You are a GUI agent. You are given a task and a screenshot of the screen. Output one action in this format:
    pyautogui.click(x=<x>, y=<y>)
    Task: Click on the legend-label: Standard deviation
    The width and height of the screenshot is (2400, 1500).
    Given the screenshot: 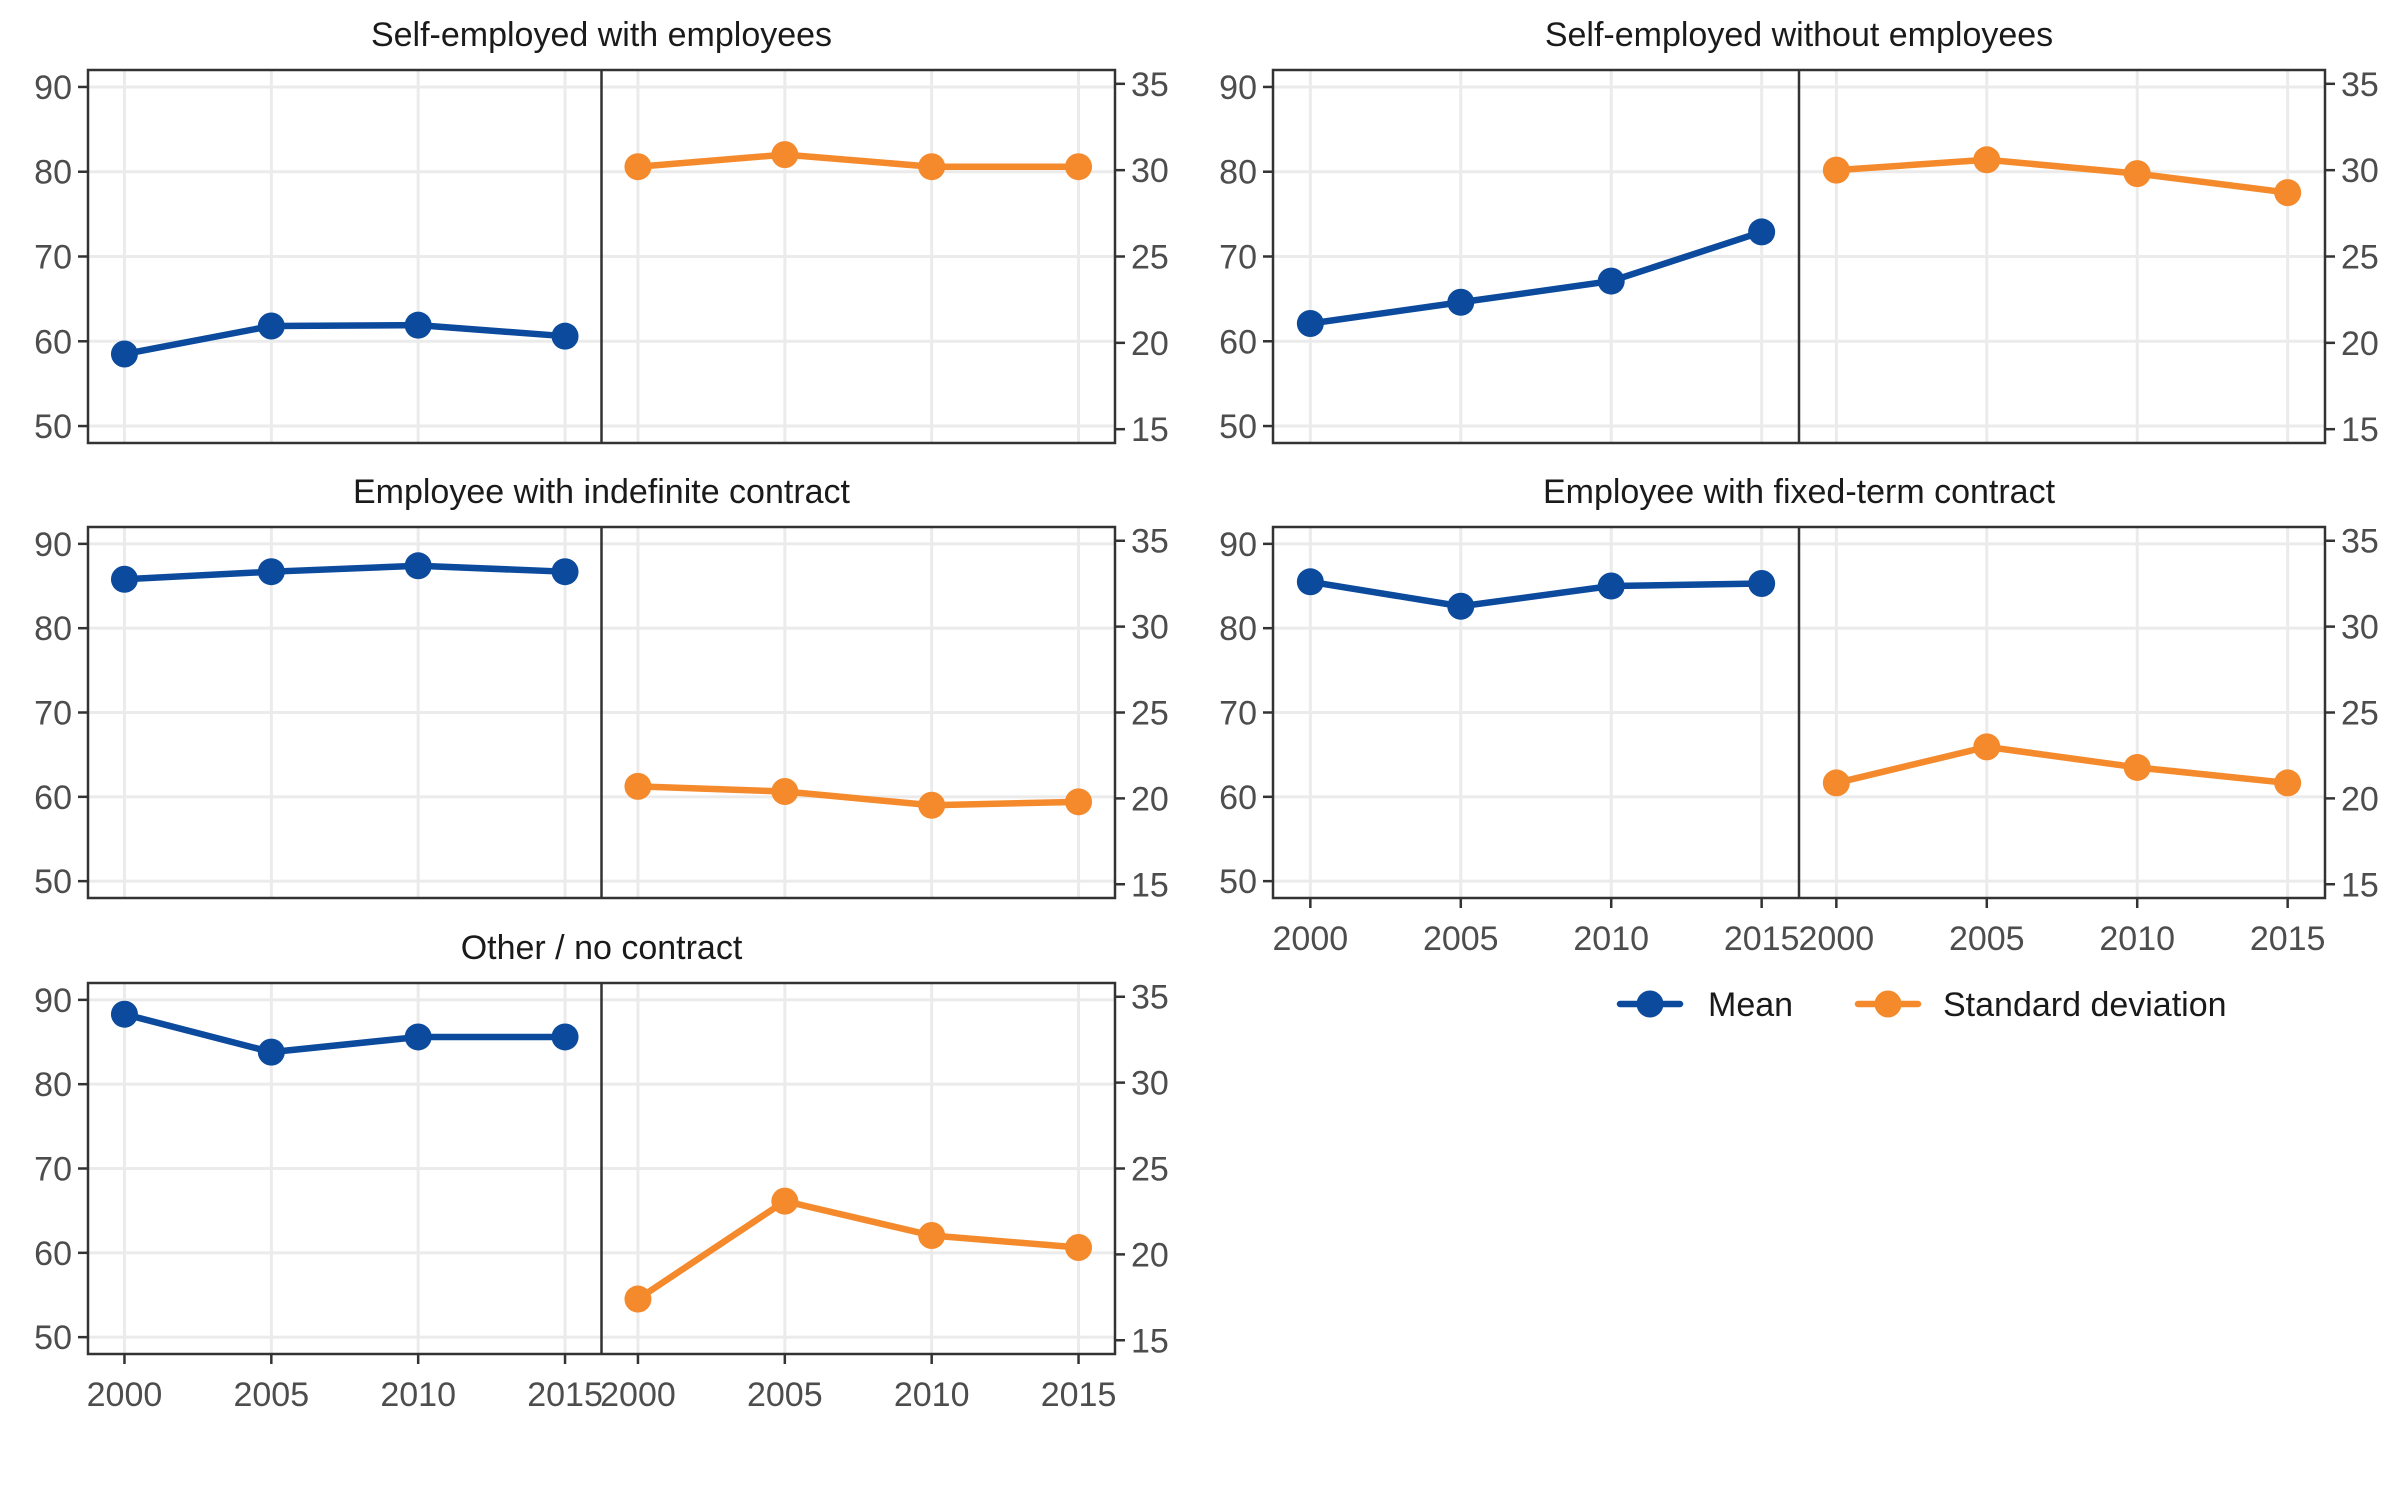 What is the action you would take?
    pyautogui.click(x=2085, y=1005)
    